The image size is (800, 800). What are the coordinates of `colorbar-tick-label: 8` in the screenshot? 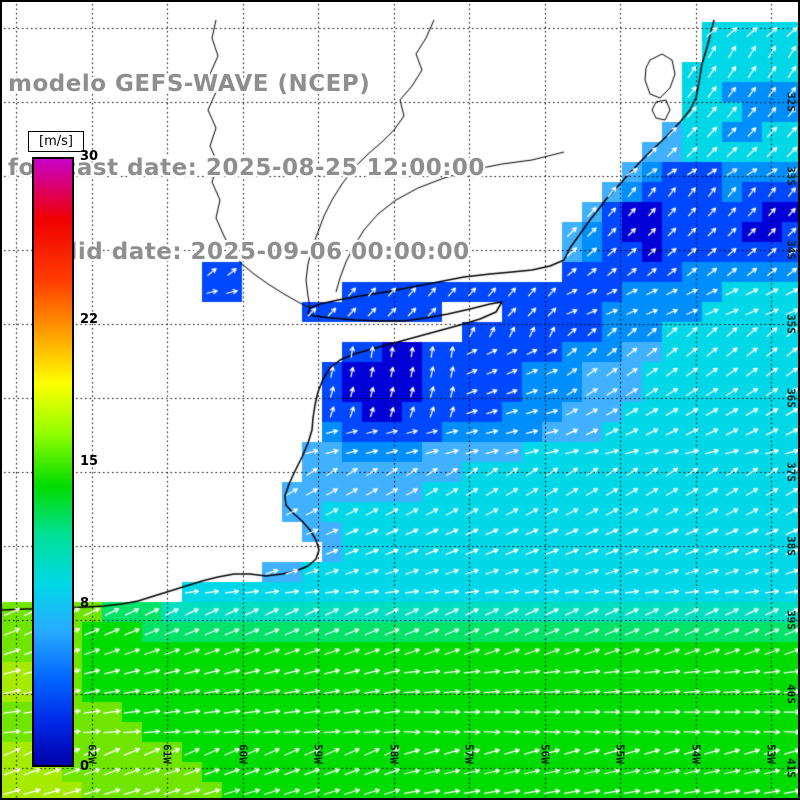 It's located at (85, 604).